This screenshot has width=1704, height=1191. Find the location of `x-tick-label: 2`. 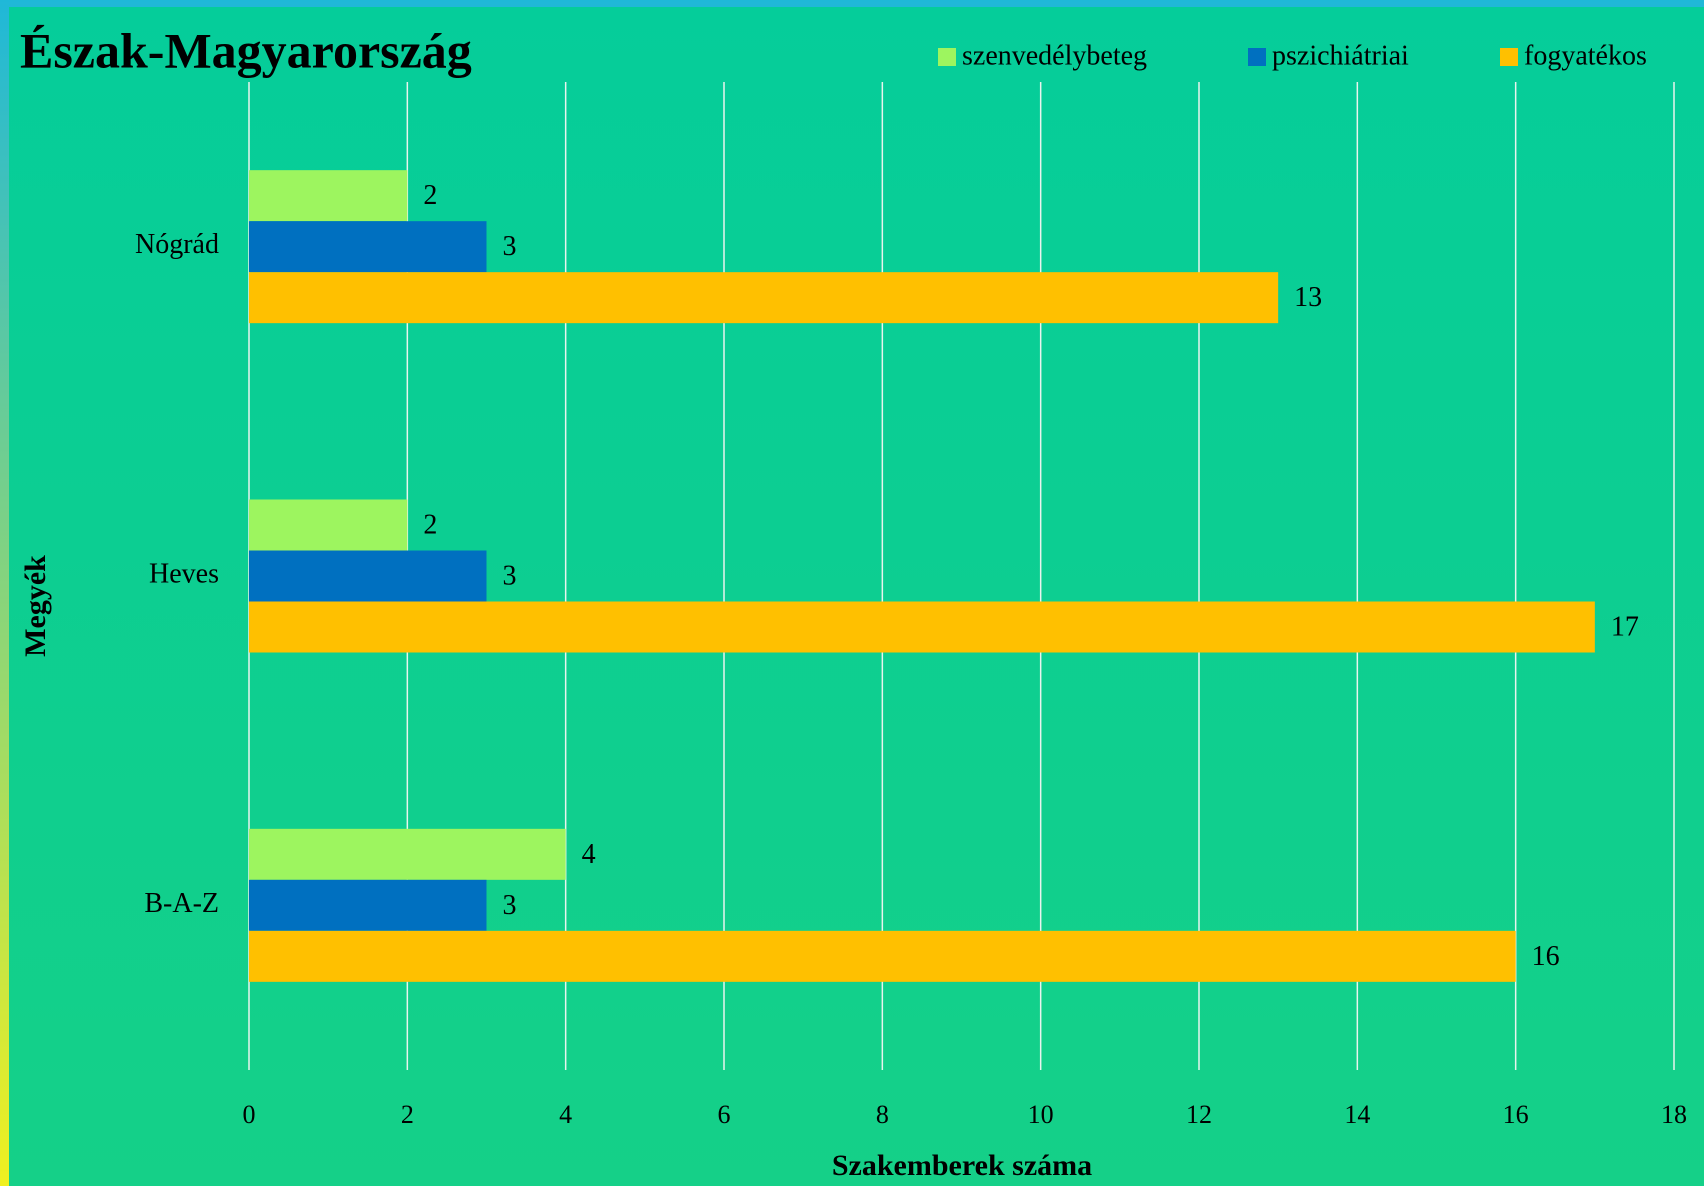

x-tick-label: 2 is located at coordinates (407, 1114).